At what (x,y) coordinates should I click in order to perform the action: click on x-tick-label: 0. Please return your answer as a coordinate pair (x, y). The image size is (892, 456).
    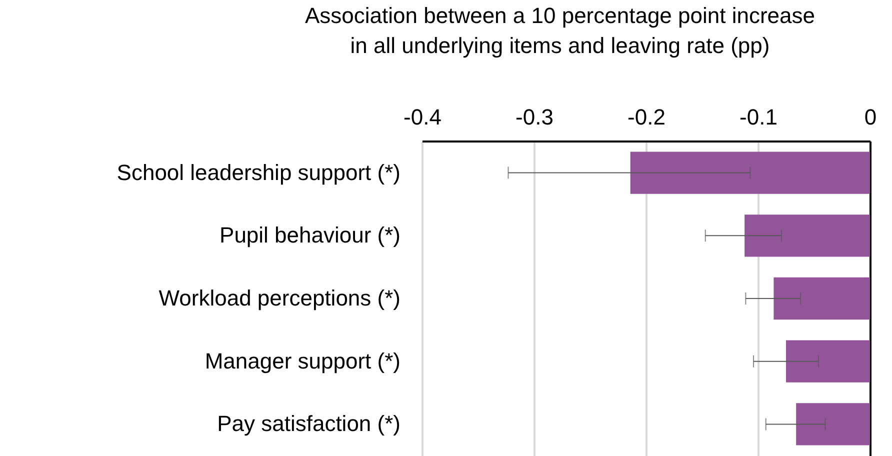
    Looking at the image, I should click on (870, 117).